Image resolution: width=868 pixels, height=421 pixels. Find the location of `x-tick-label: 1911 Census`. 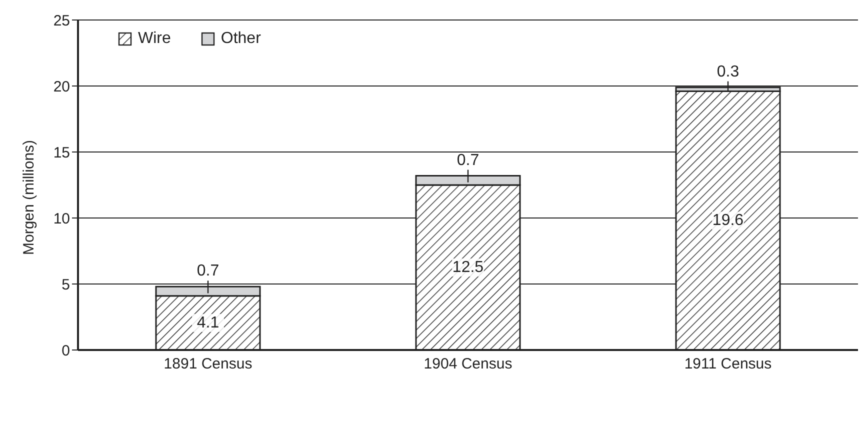

x-tick-label: 1911 Census is located at coordinates (728, 364).